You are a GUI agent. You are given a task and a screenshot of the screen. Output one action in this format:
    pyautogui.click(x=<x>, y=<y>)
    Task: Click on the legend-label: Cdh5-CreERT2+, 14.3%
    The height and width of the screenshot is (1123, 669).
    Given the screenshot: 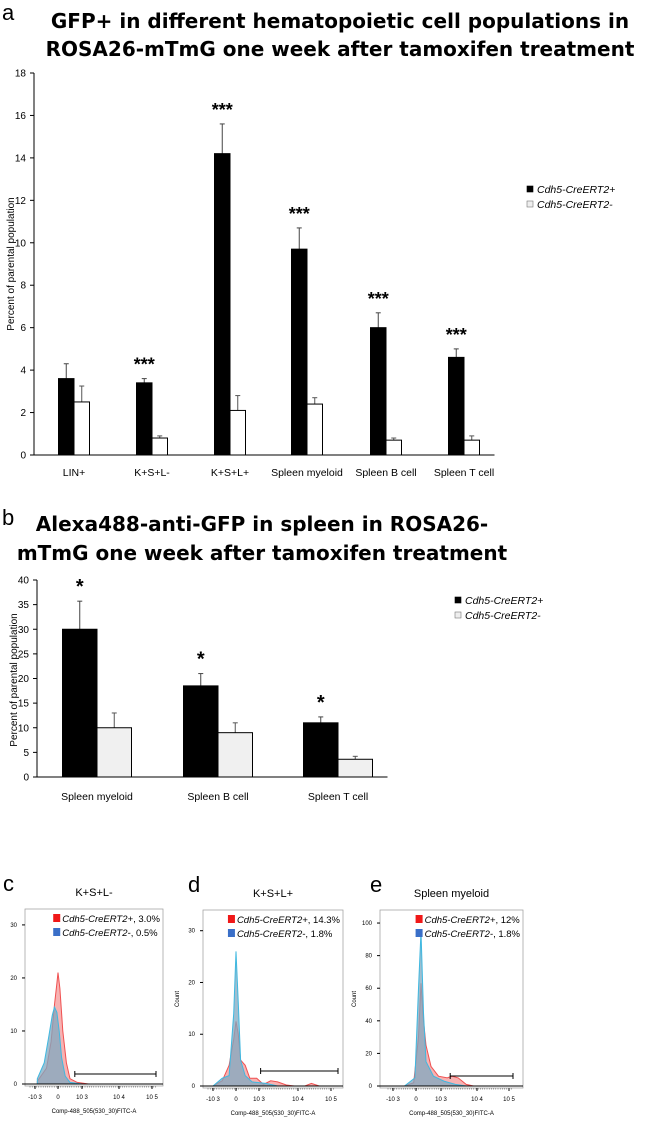 What is the action you would take?
    pyautogui.click(x=289, y=920)
    